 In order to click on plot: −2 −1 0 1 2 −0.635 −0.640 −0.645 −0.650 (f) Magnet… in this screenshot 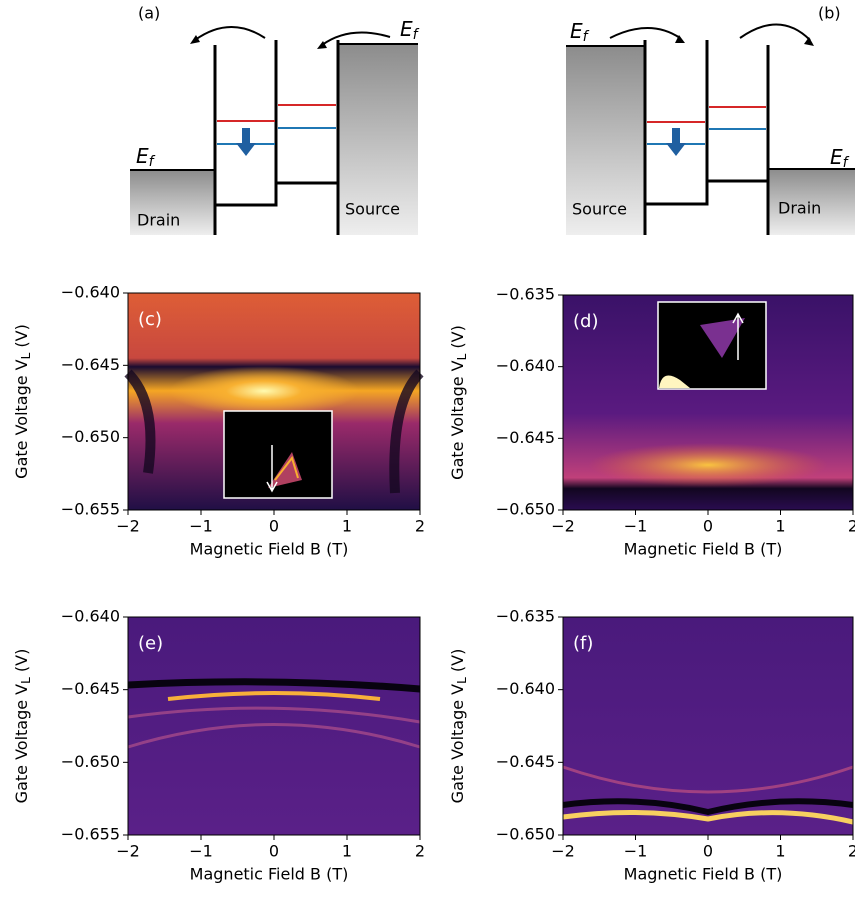, I will do `click(651, 745)`.